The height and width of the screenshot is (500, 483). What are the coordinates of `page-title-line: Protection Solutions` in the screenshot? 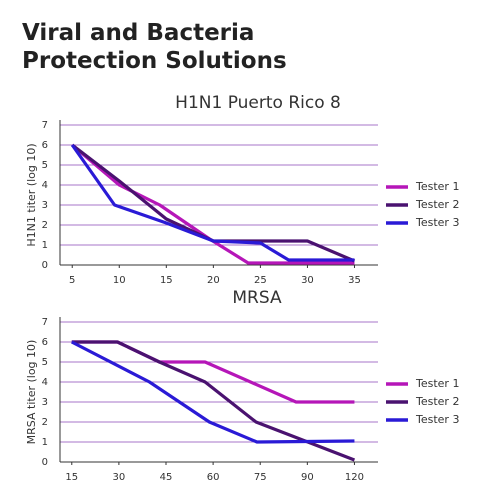 It's located at (154, 61).